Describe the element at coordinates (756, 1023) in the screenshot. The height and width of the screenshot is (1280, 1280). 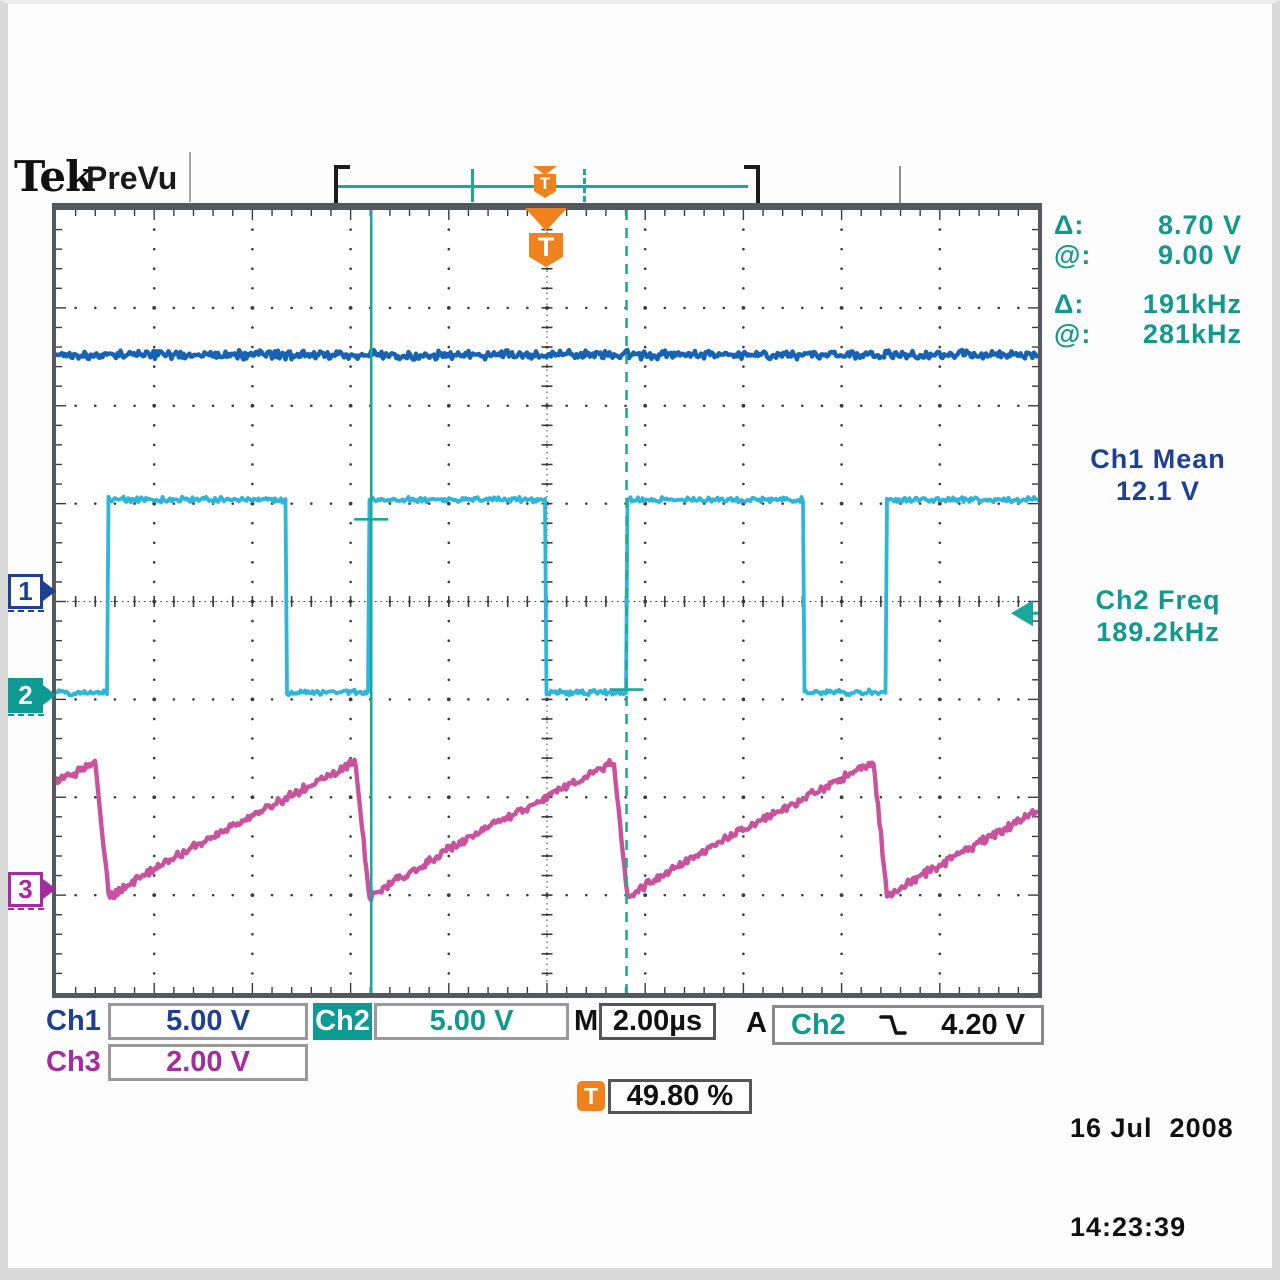
I see `trigger-a-label: A` at that location.